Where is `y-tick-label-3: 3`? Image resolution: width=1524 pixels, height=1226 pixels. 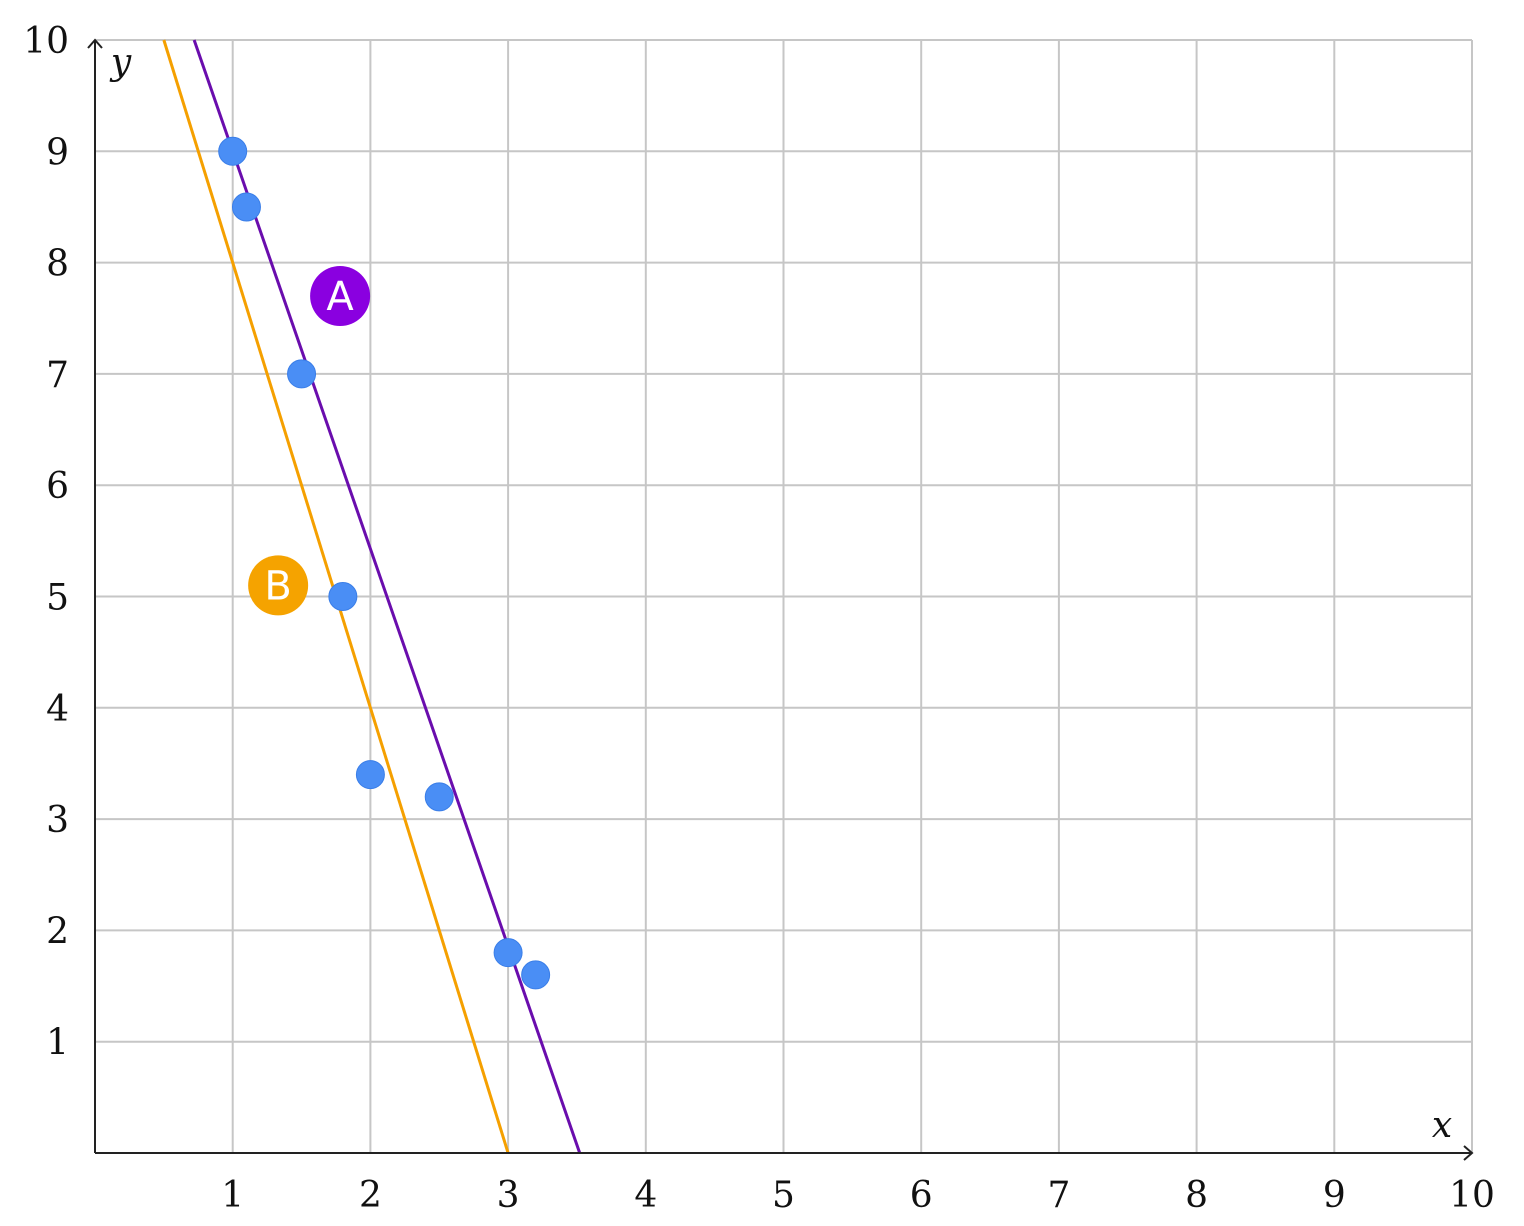 y-tick-label-3: 3 is located at coordinates (57, 820).